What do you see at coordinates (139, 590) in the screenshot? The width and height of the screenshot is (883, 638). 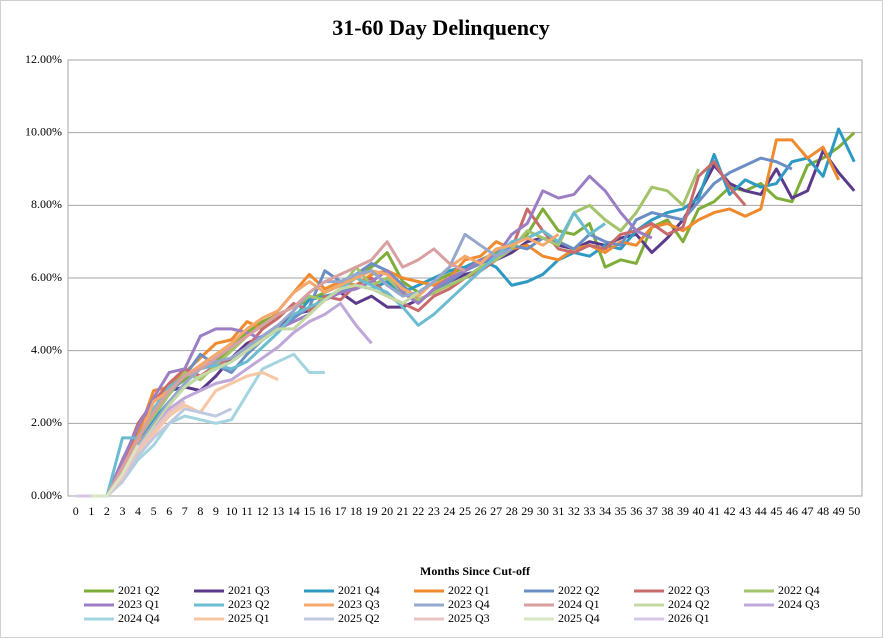 I see `legend-label: 2021 Q2` at bounding box center [139, 590].